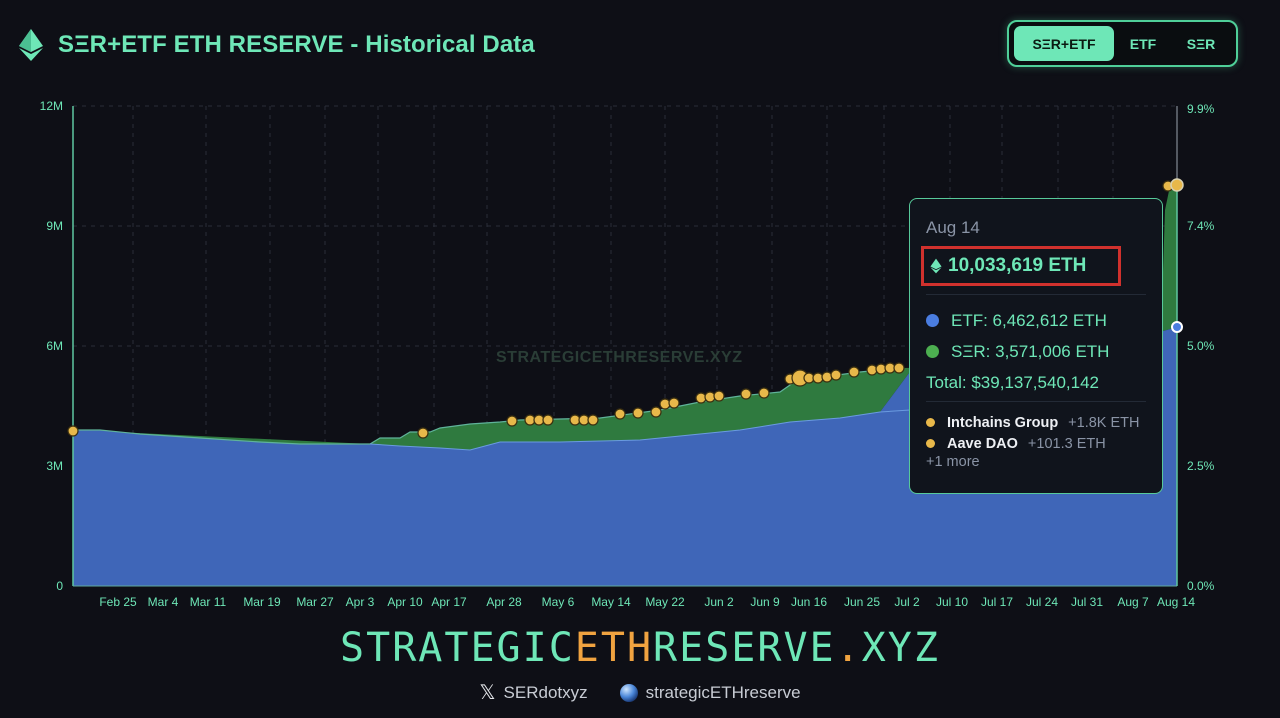 Image resolution: width=1280 pixels, height=718 pixels. I want to click on social-links: 𝕏 SERdotxyz strategicETHreserve, so click(640, 692).